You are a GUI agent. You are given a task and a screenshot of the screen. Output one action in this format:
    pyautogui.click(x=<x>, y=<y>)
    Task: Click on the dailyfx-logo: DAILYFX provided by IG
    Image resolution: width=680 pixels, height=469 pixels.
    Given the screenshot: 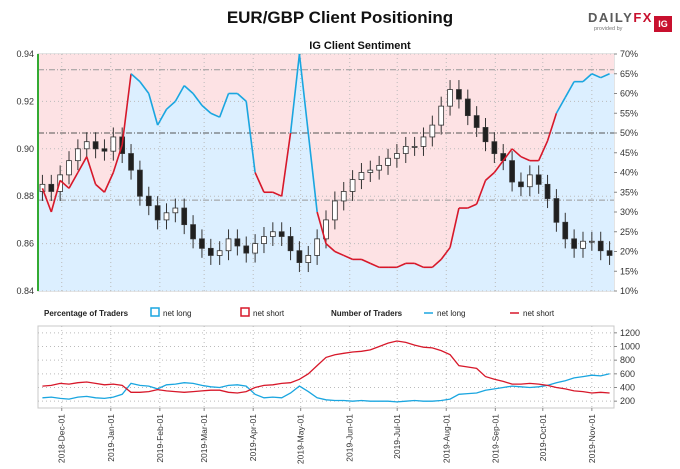 What is the action you would take?
    pyautogui.click(x=632, y=21)
    